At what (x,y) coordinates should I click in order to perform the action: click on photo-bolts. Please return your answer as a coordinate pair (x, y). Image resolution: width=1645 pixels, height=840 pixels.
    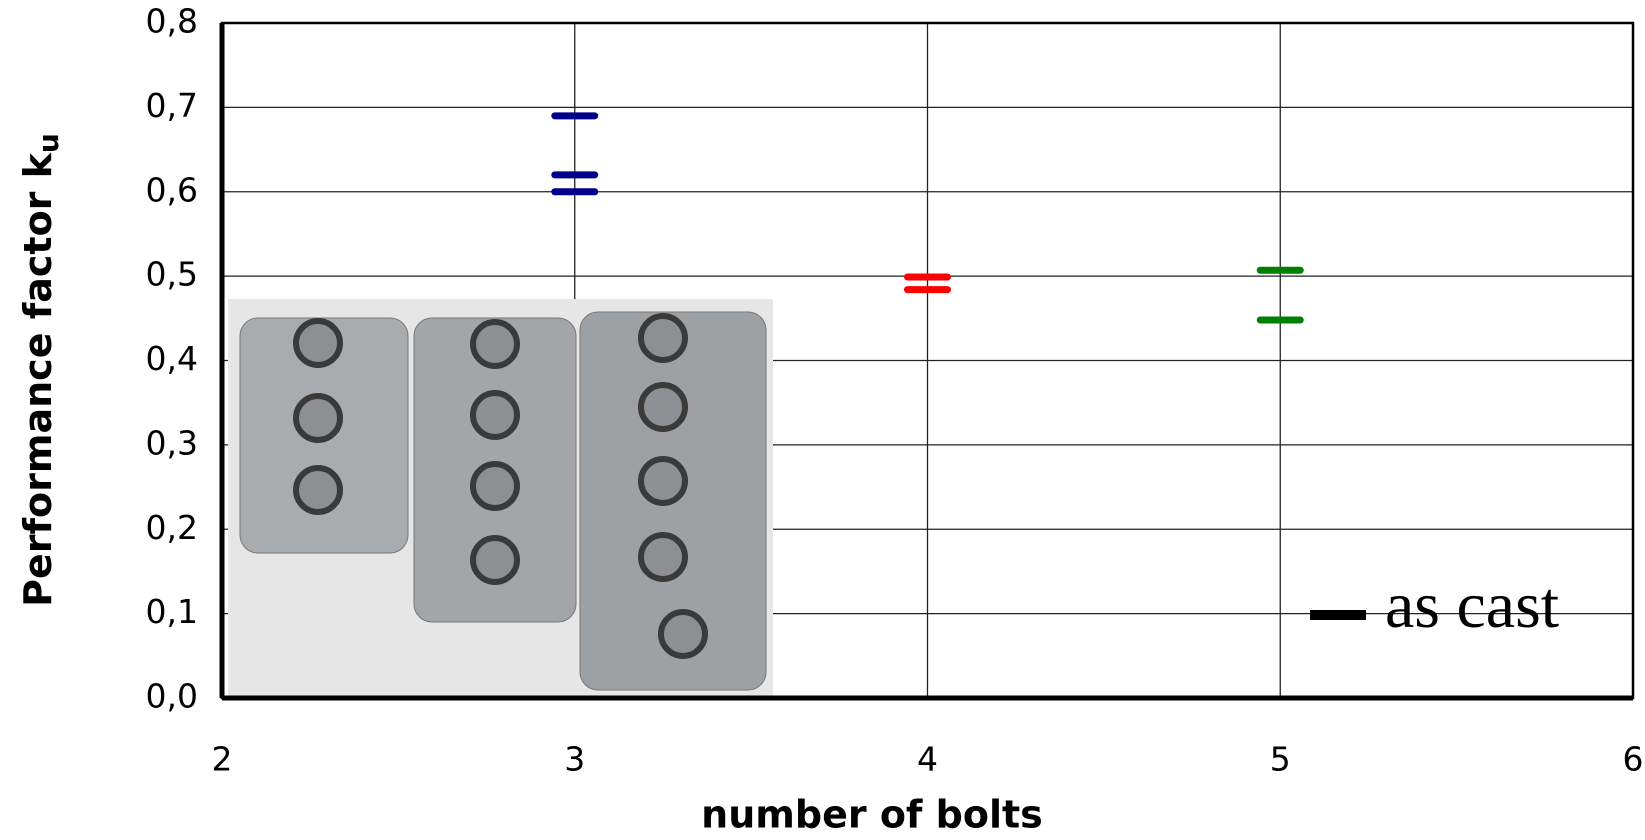
    Looking at the image, I should click on (500, 486).